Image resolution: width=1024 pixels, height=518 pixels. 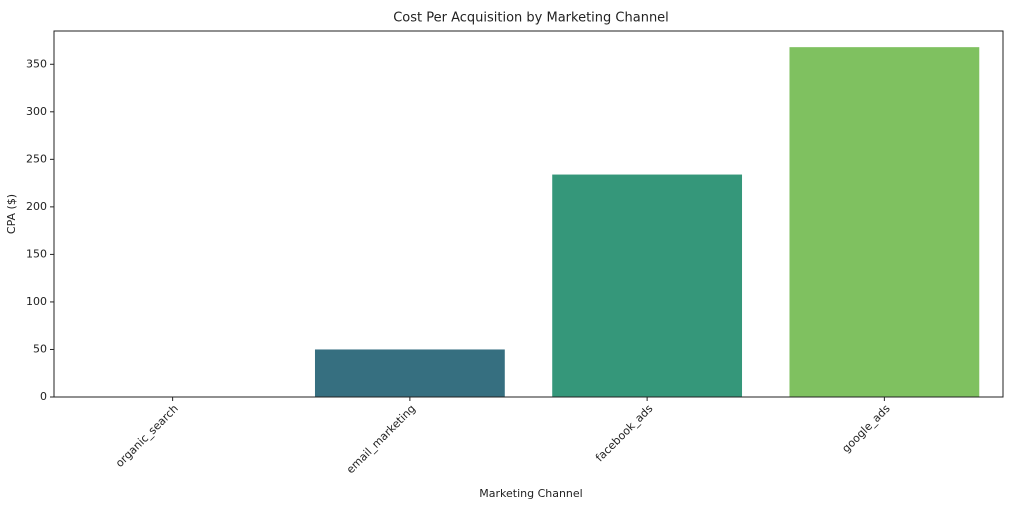 I want to click on x-tick-label: facebook_ads, so click(x=624, y=433).